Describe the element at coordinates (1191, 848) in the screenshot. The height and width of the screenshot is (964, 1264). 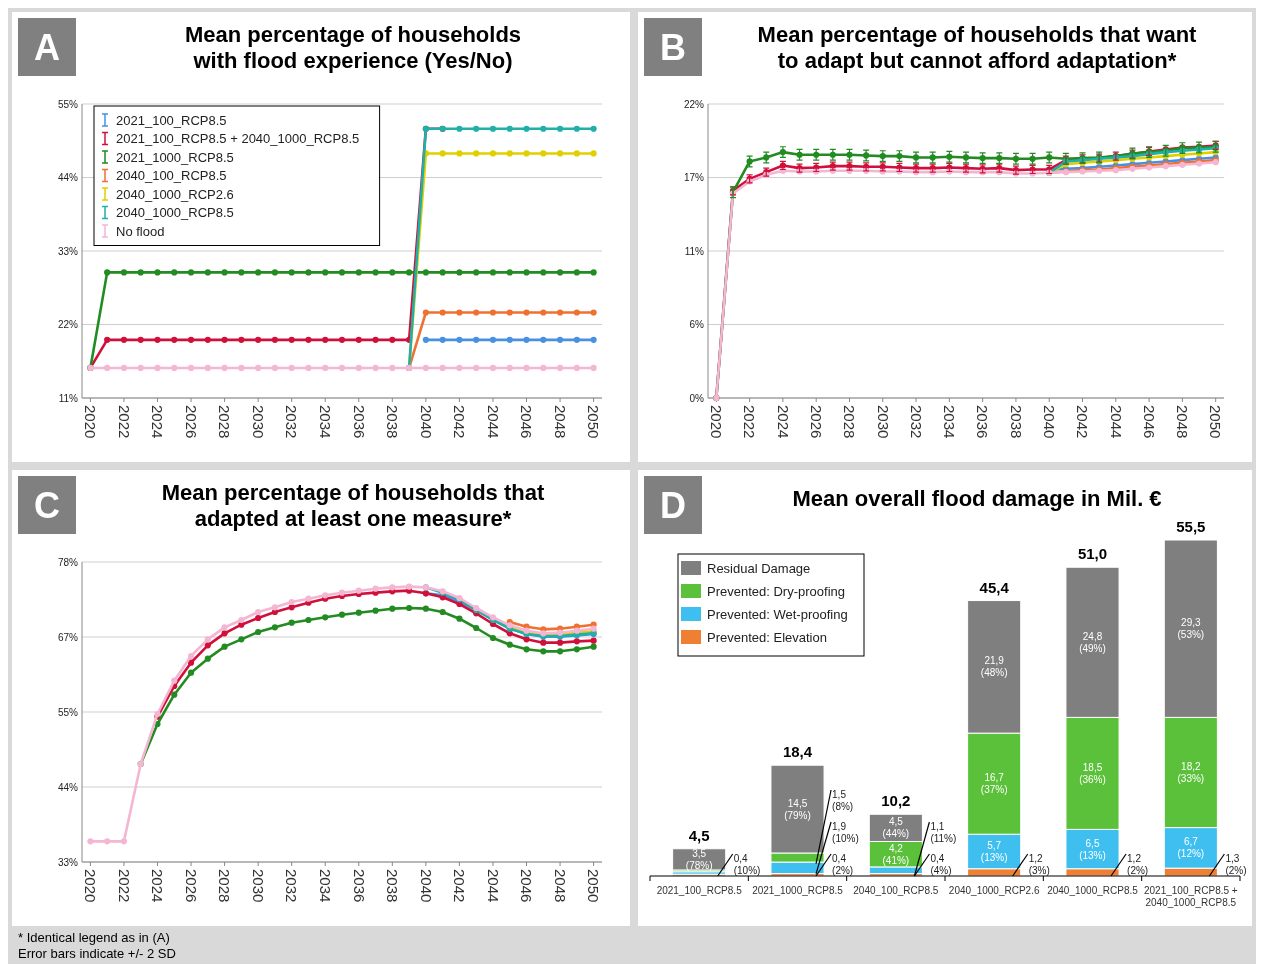
I see `data-label: 6,7 (12%)` at that location.